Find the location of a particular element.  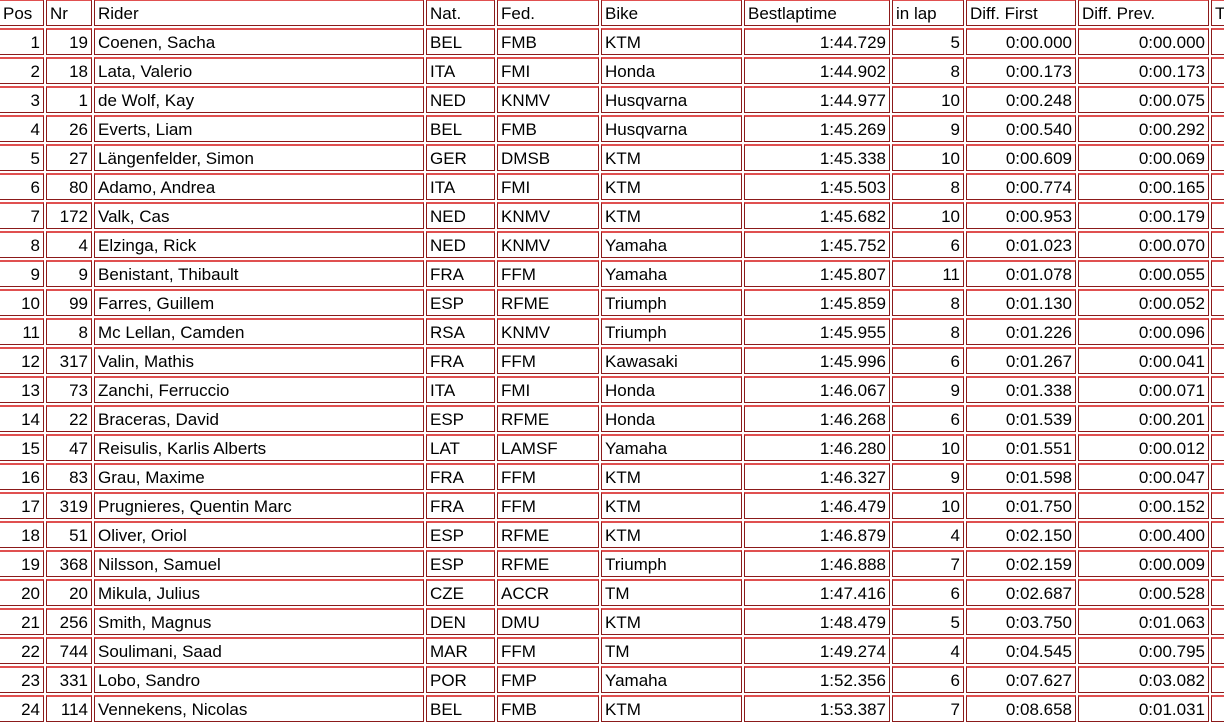

cell-bike: Husqvarna is located at coordinates (671, 128).